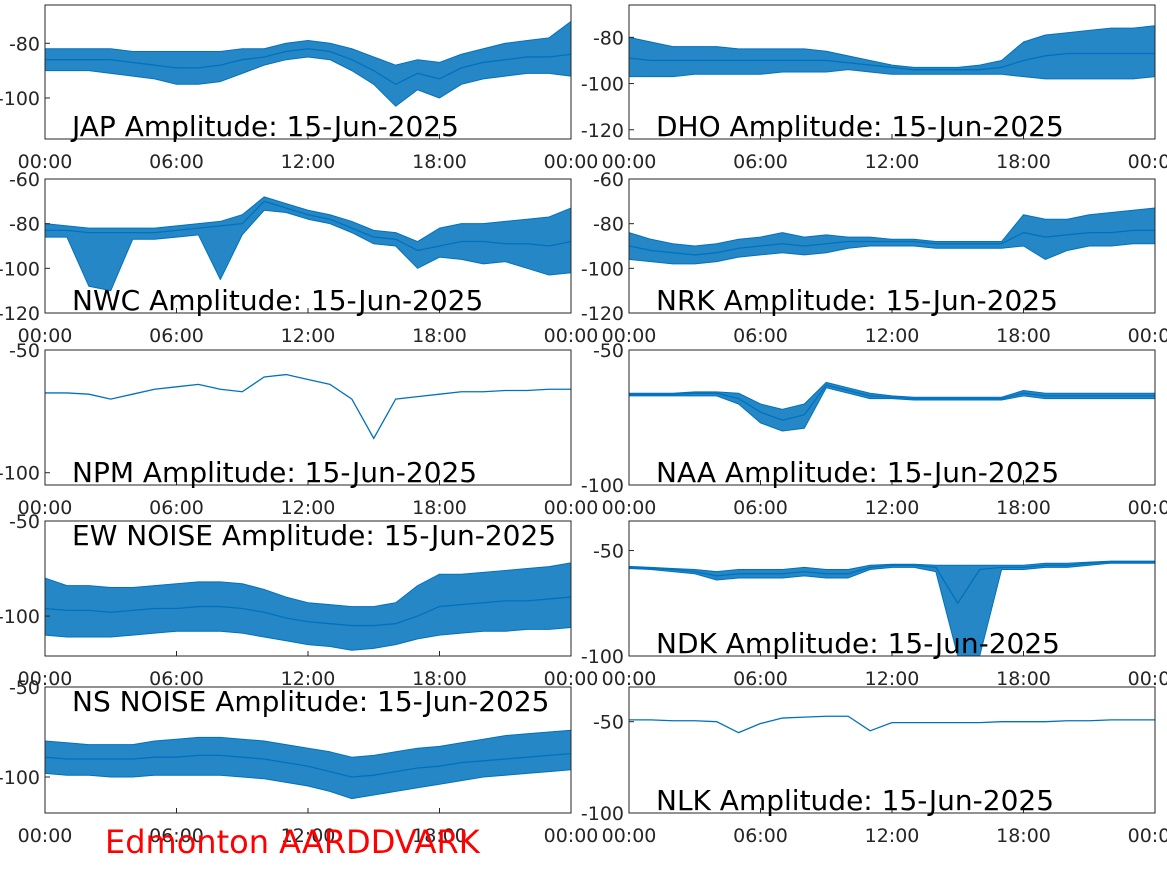 This screenshot has width=1167, height=875. I want to click on panel-title: NAA Amplitude: 15-Jun-2025, so click(857, 472).